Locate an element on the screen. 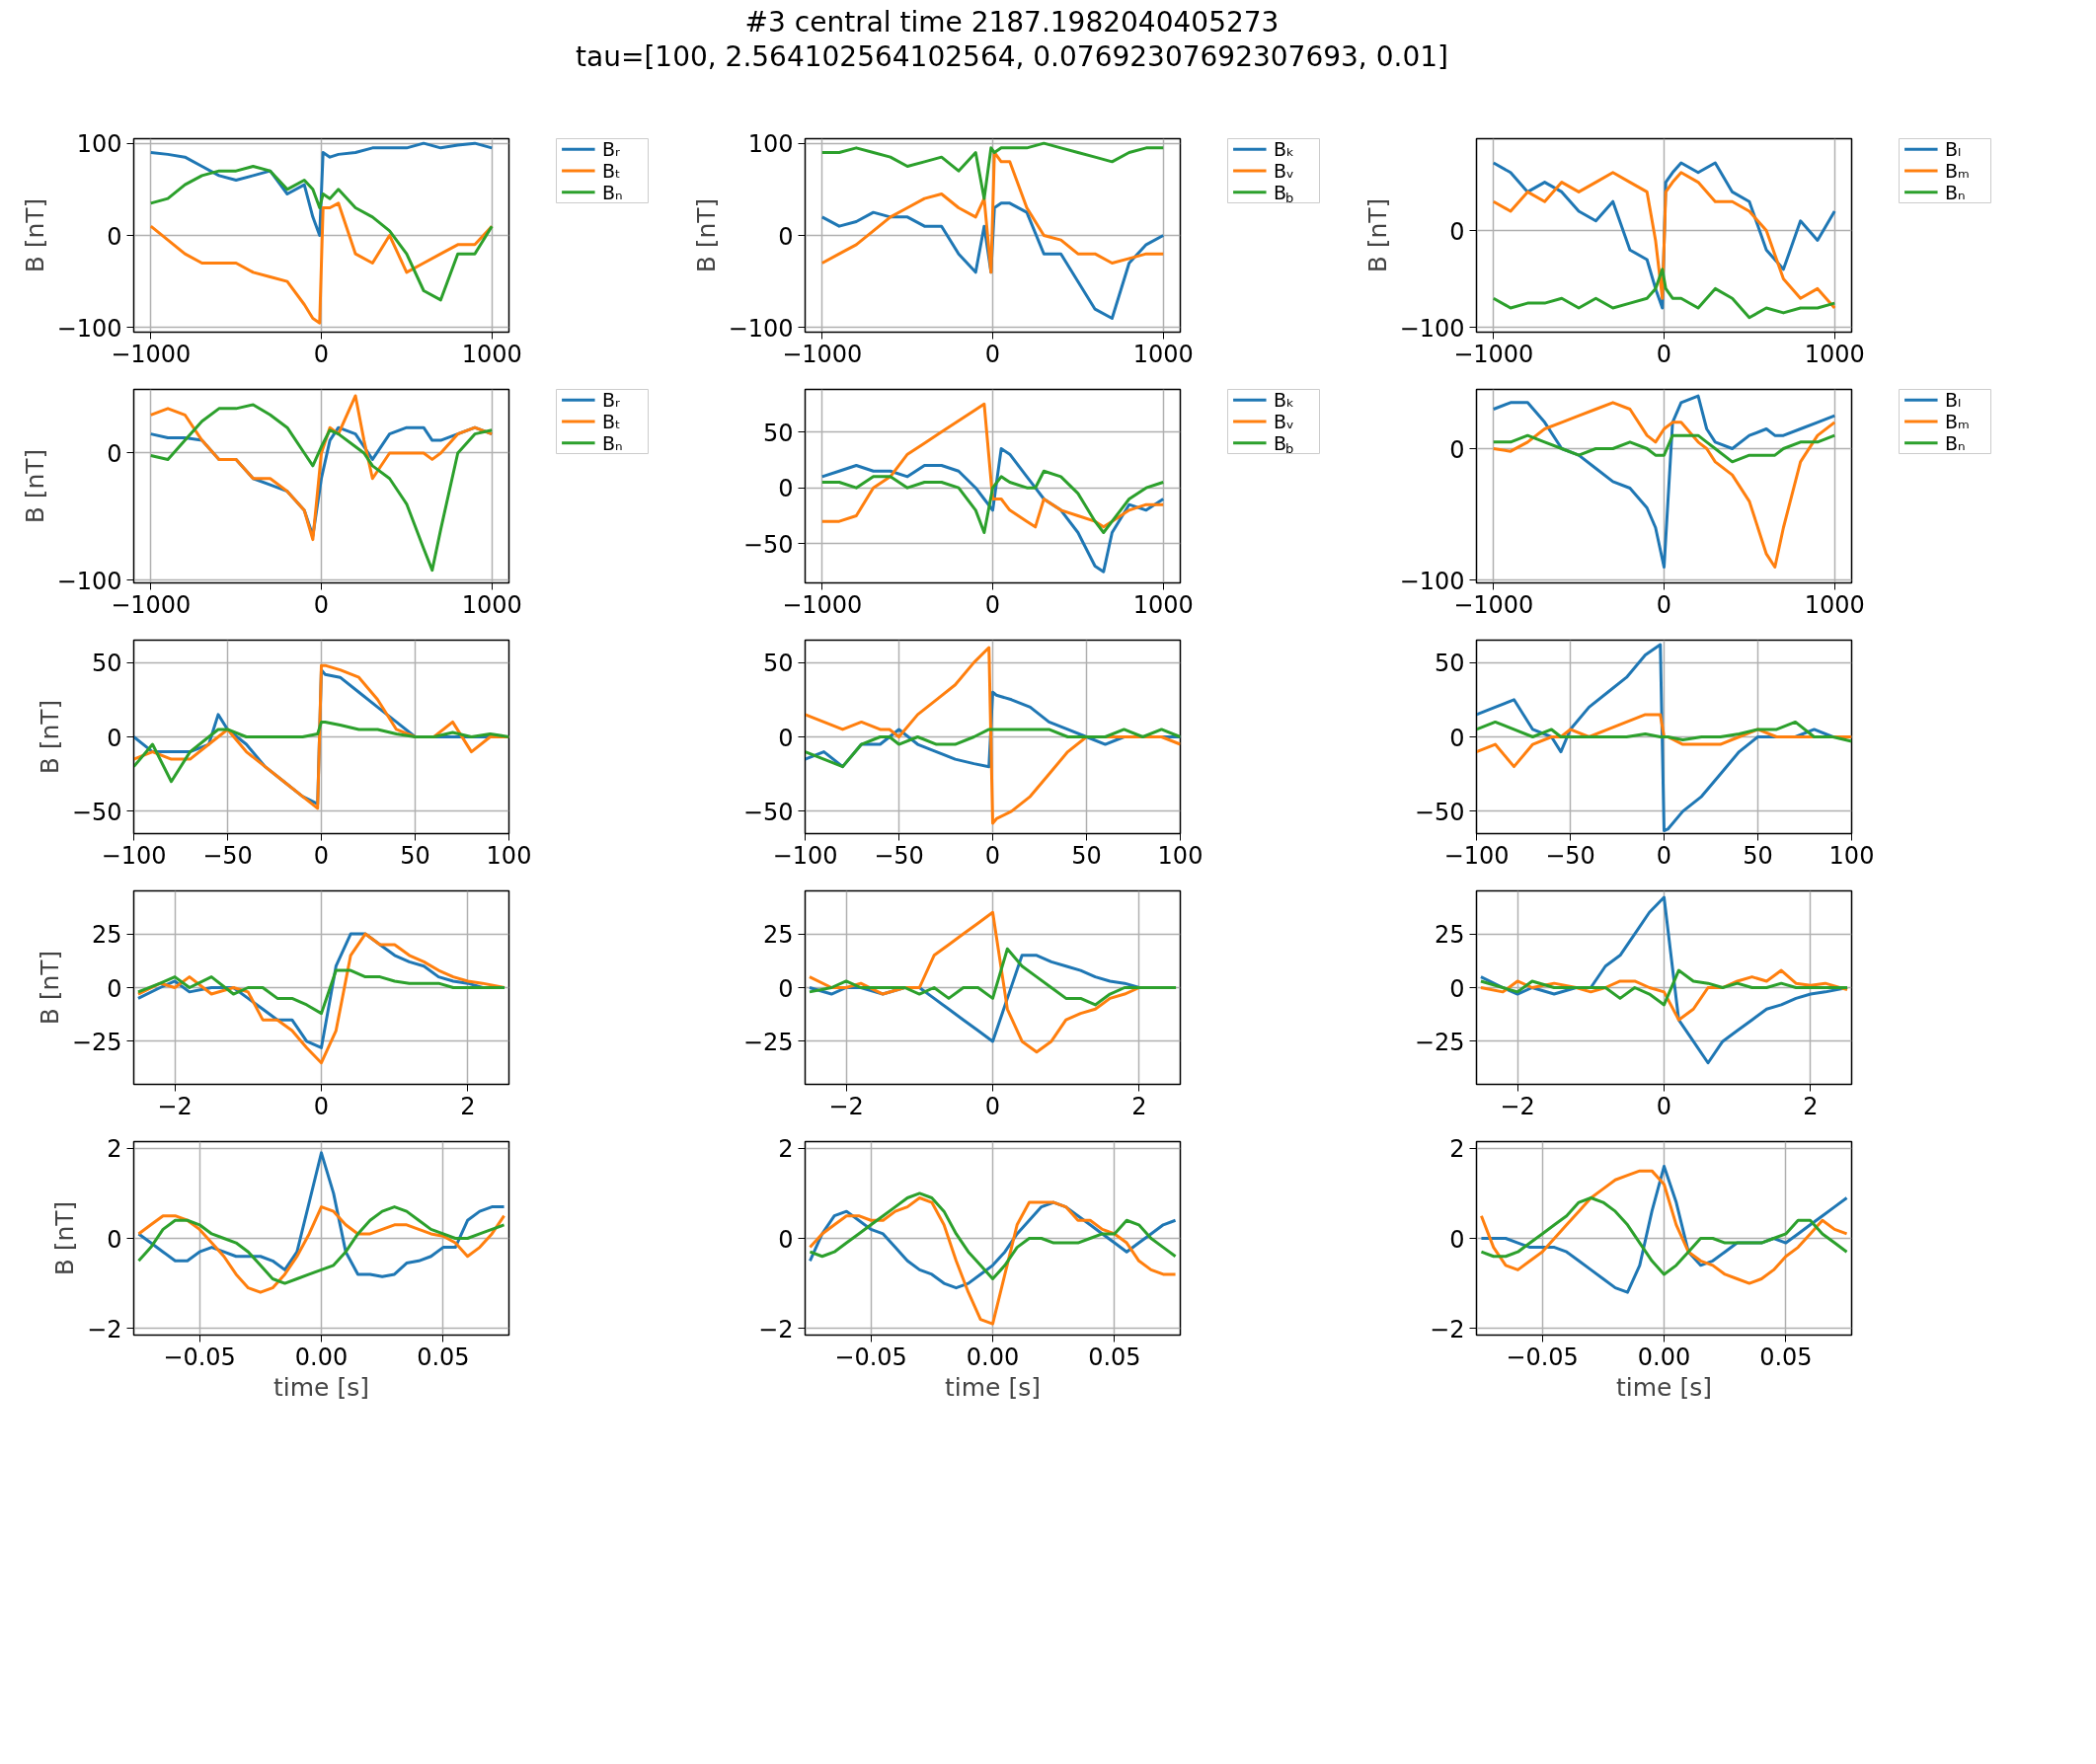  legend-label: Bₖ is located at coordinates (1284, 149).